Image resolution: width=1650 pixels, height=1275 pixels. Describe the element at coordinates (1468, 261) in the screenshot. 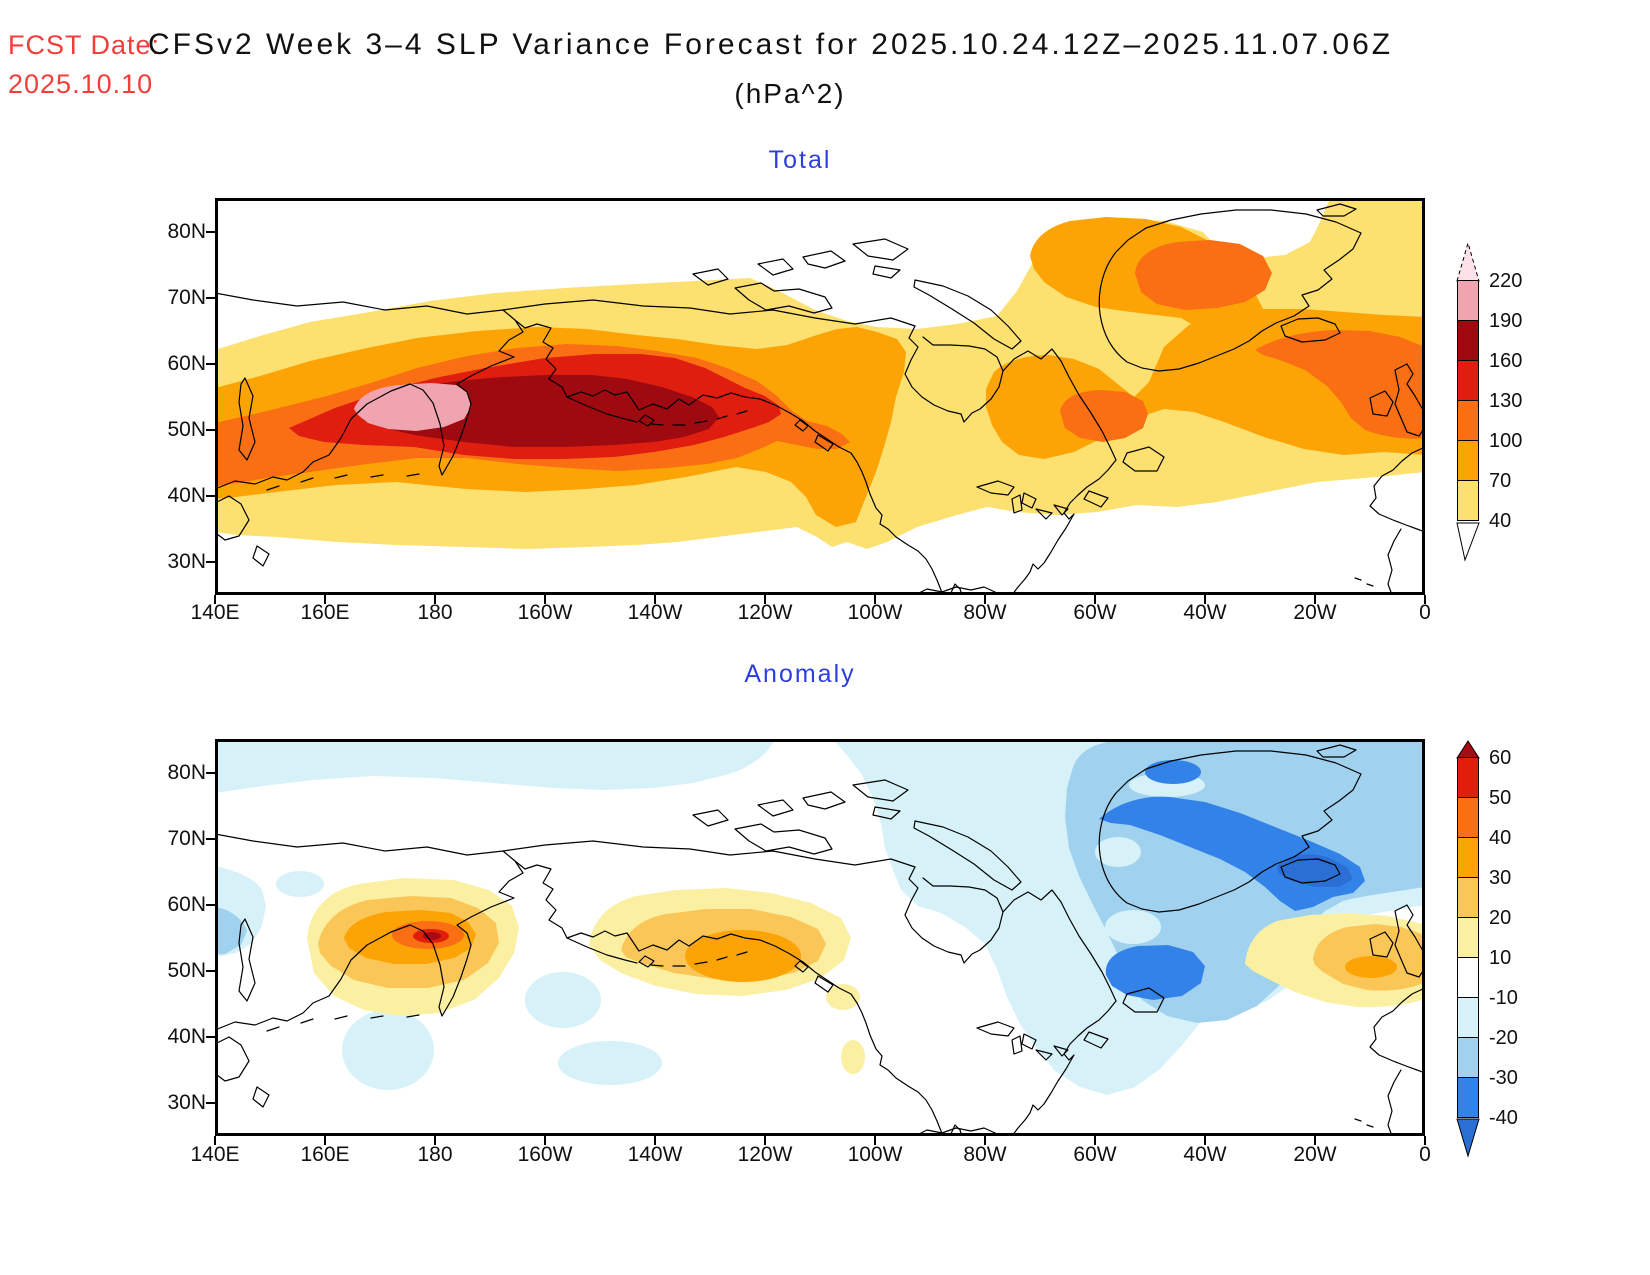

I see `total-colorbar-cap-top` at that location.